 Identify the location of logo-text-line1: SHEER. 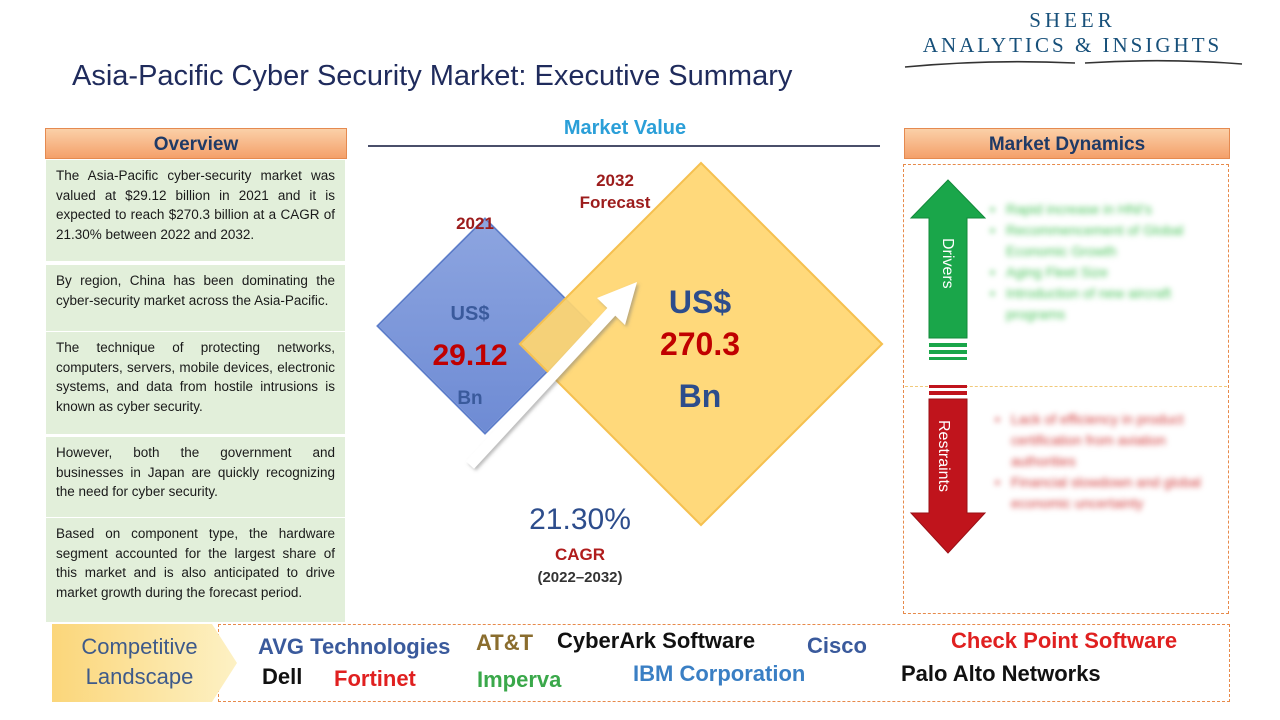
(1072, 20).